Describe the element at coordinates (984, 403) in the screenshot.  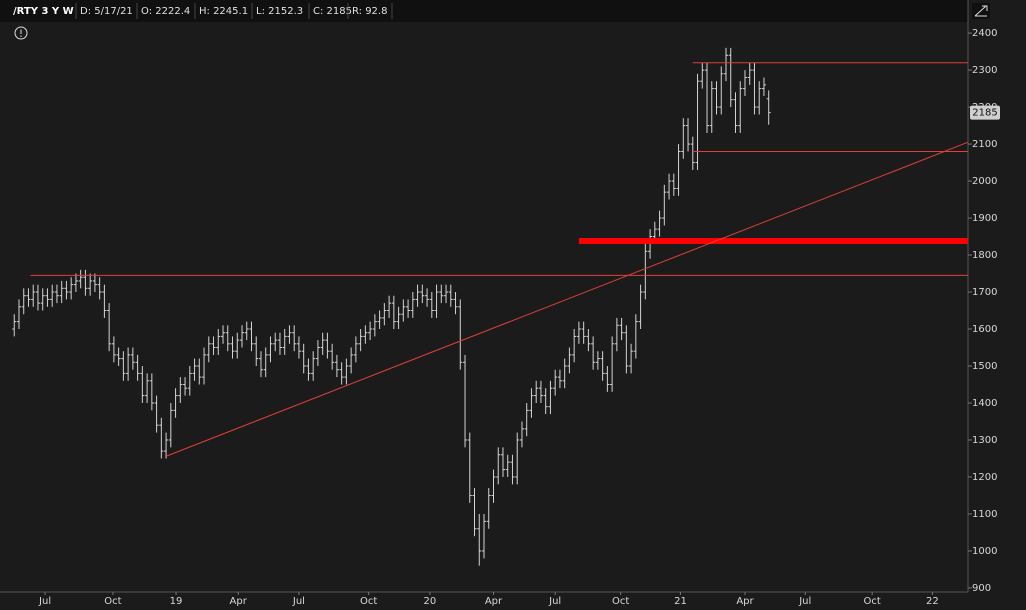
I see `y-tick-label: 1400` at that location.